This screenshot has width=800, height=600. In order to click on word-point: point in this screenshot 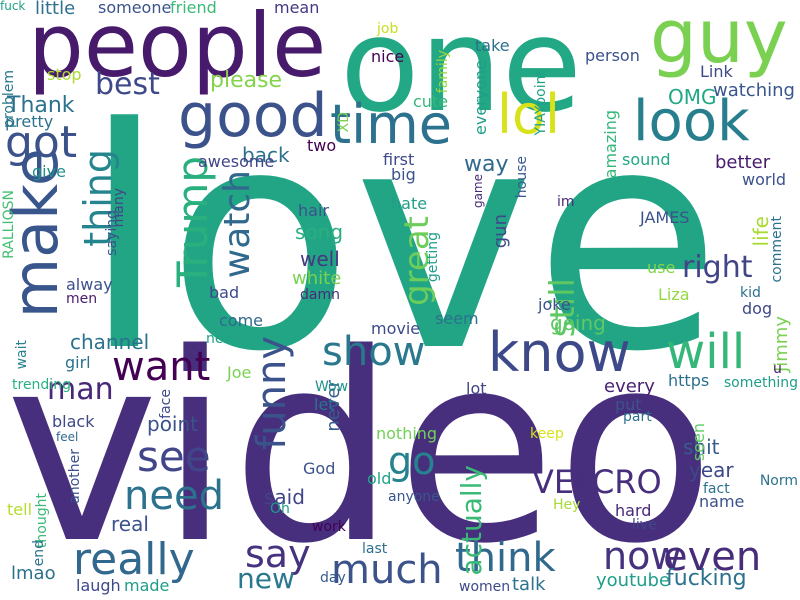, I will do `click(173, 424)`.